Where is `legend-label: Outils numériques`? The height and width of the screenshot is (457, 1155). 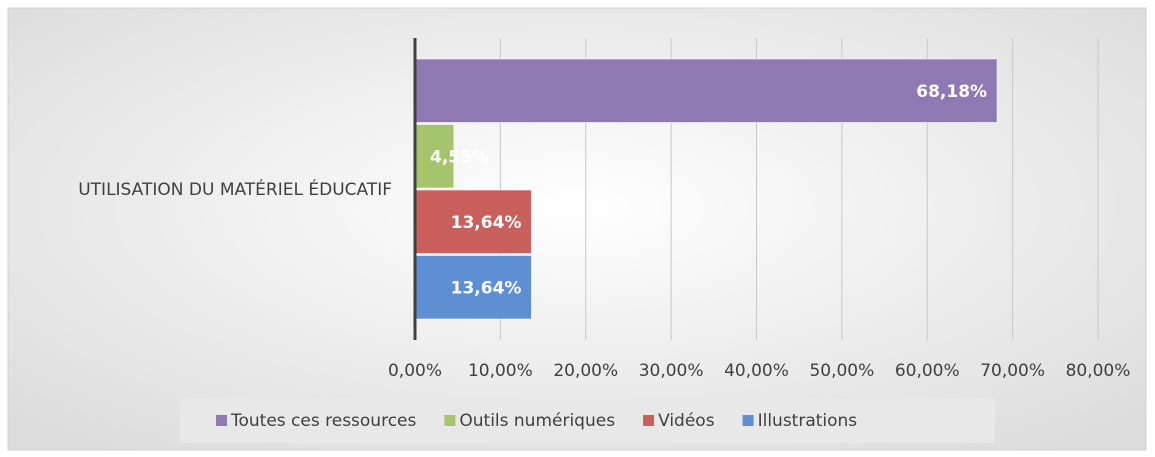
legend-label: Outils numériques is located at coordinates (537, 421).